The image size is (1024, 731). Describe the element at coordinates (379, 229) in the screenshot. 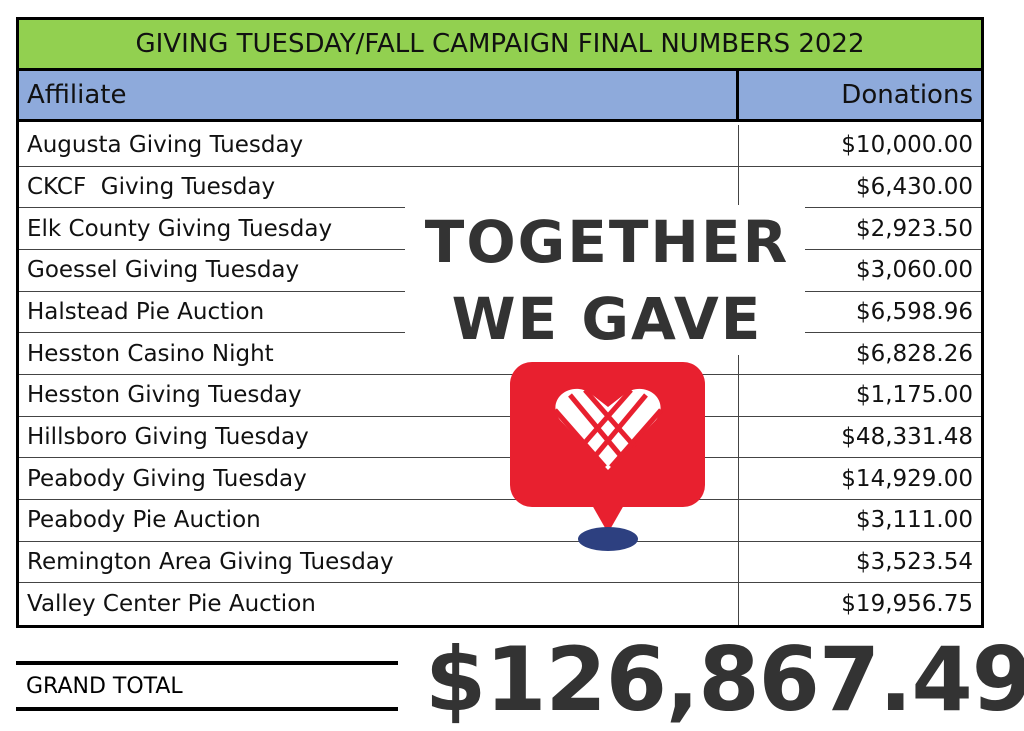

I see `affiliate-cell: Elk County Giving Tuesday` at that location.